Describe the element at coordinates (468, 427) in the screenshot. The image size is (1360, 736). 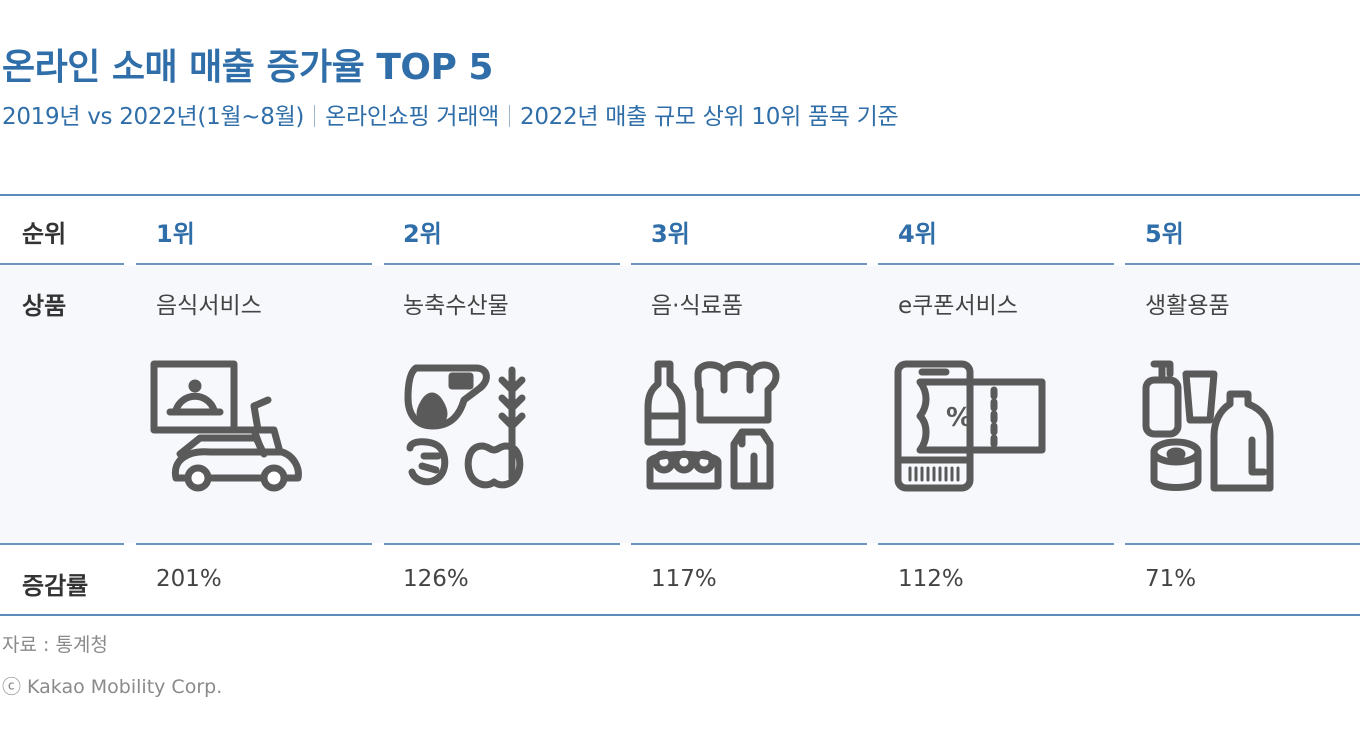
I see `farm-produce-icon` at that location.